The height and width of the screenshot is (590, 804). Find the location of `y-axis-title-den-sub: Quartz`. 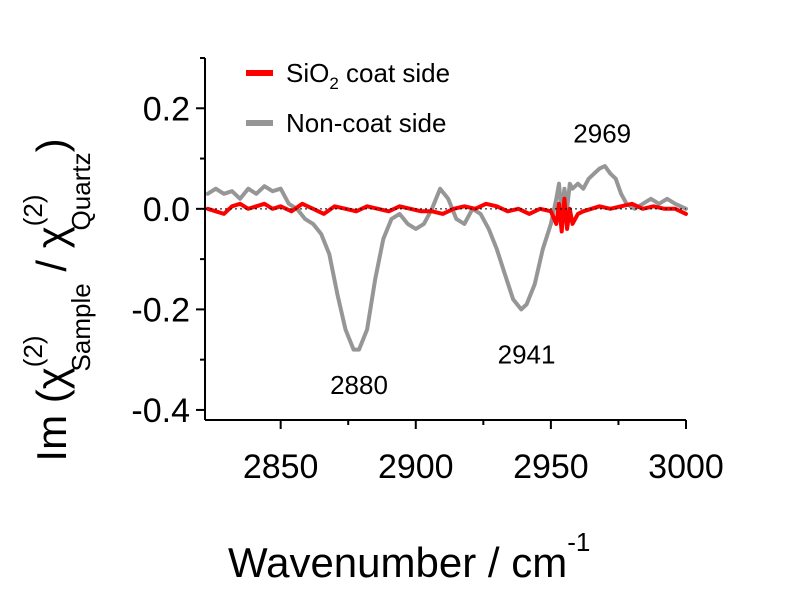

y-axis-title-den-sub: Quartz is located at coordinates (81, 191).